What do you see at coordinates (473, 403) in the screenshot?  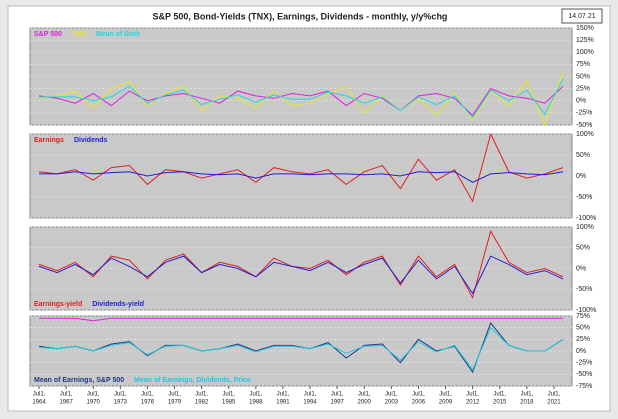 I see `x-tick-label: 2012` at bounding box center [473, 403].